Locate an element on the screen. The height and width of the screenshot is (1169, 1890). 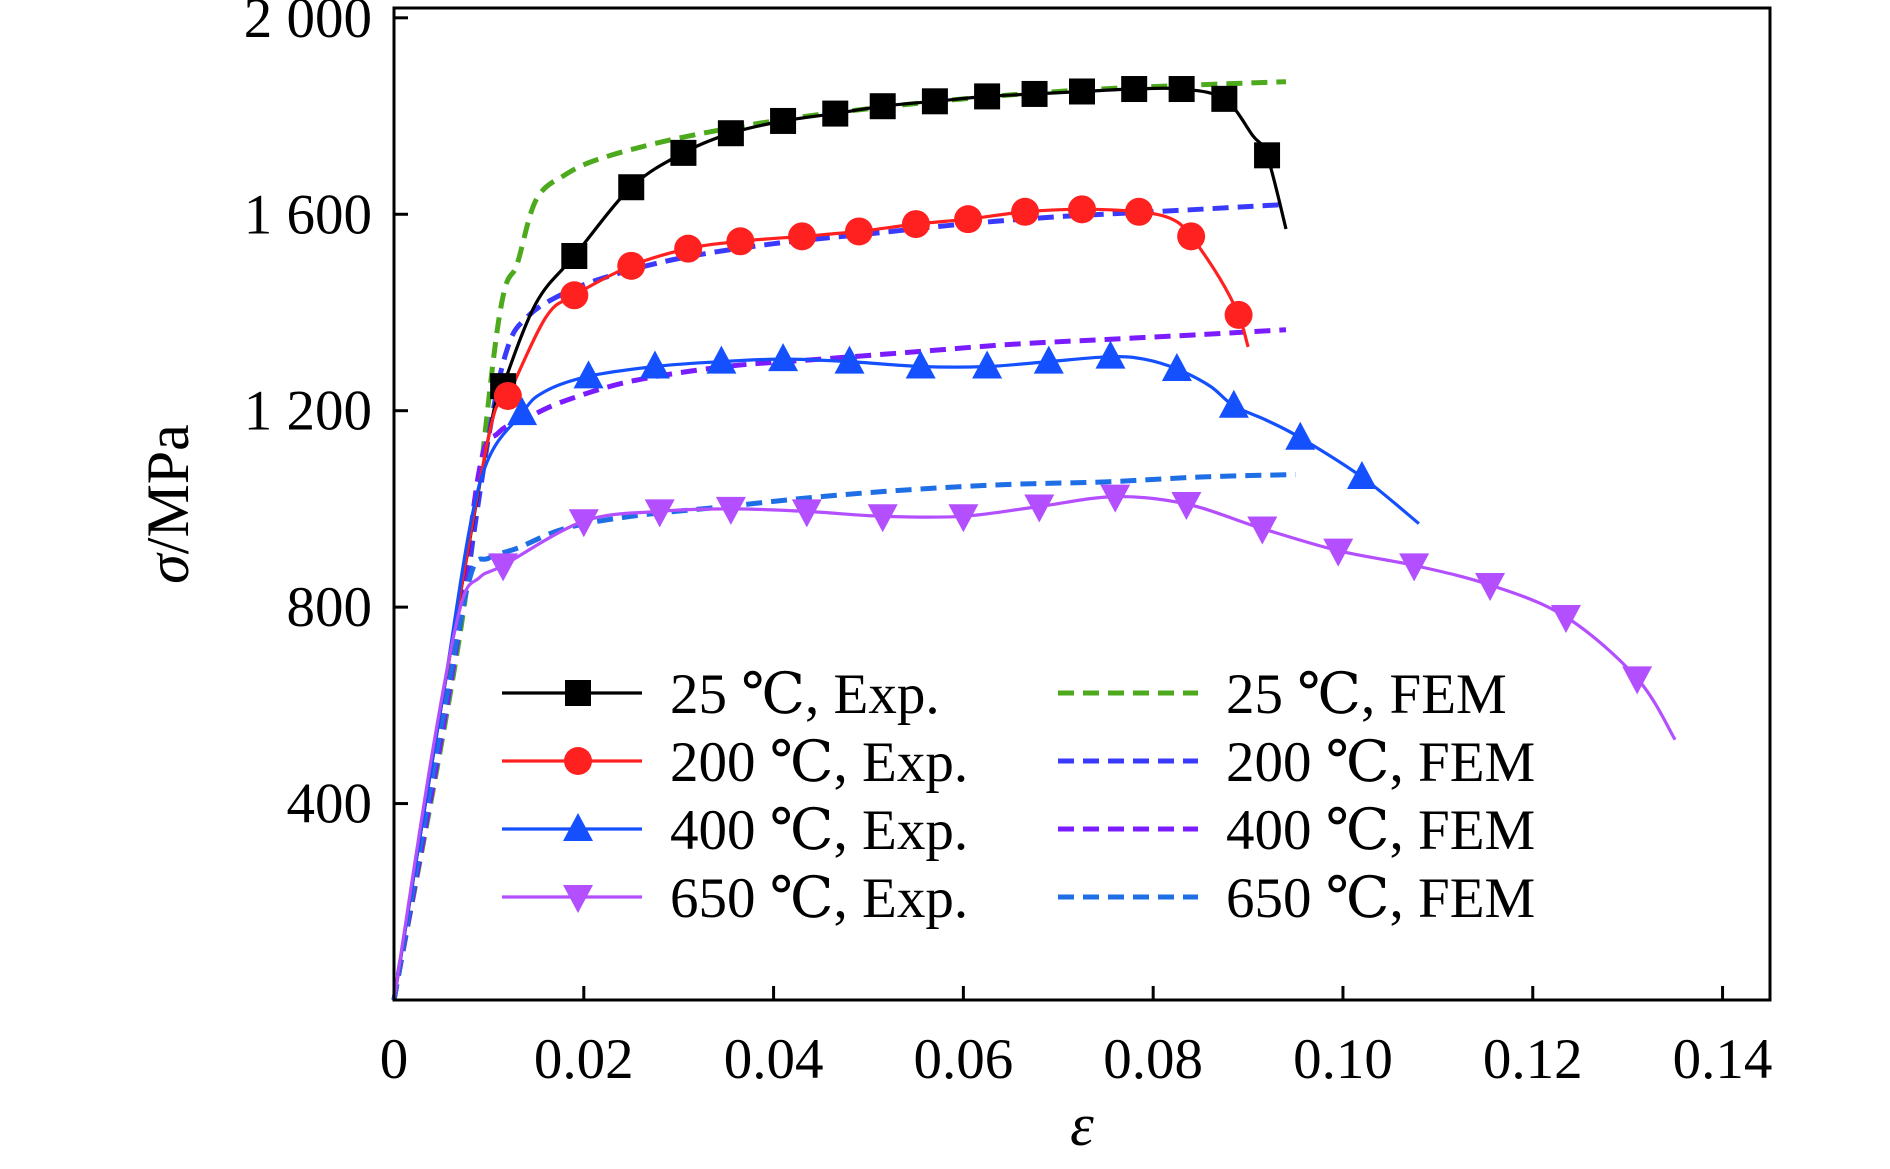
legend-item-25-fem: 25 ℃, FEM is located at coordinates (1282, 694).